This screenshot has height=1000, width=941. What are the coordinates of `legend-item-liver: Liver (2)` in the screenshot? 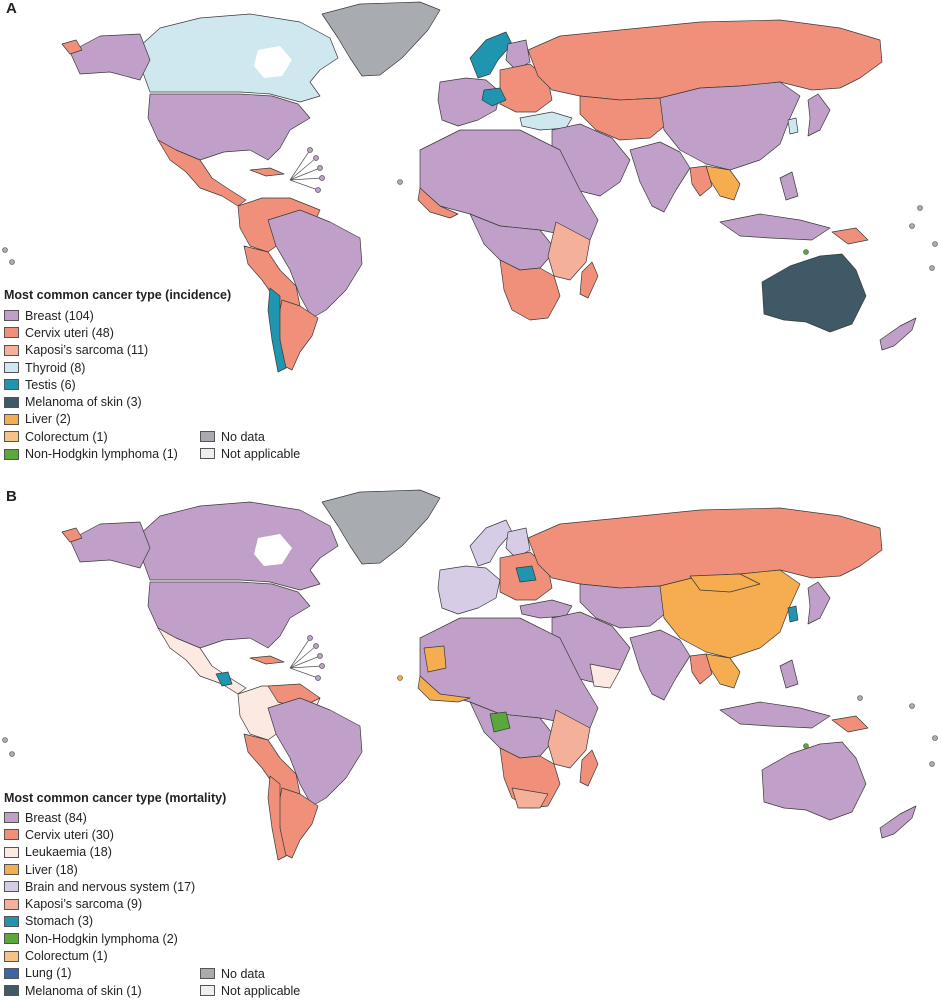 It's located at (91, 419).